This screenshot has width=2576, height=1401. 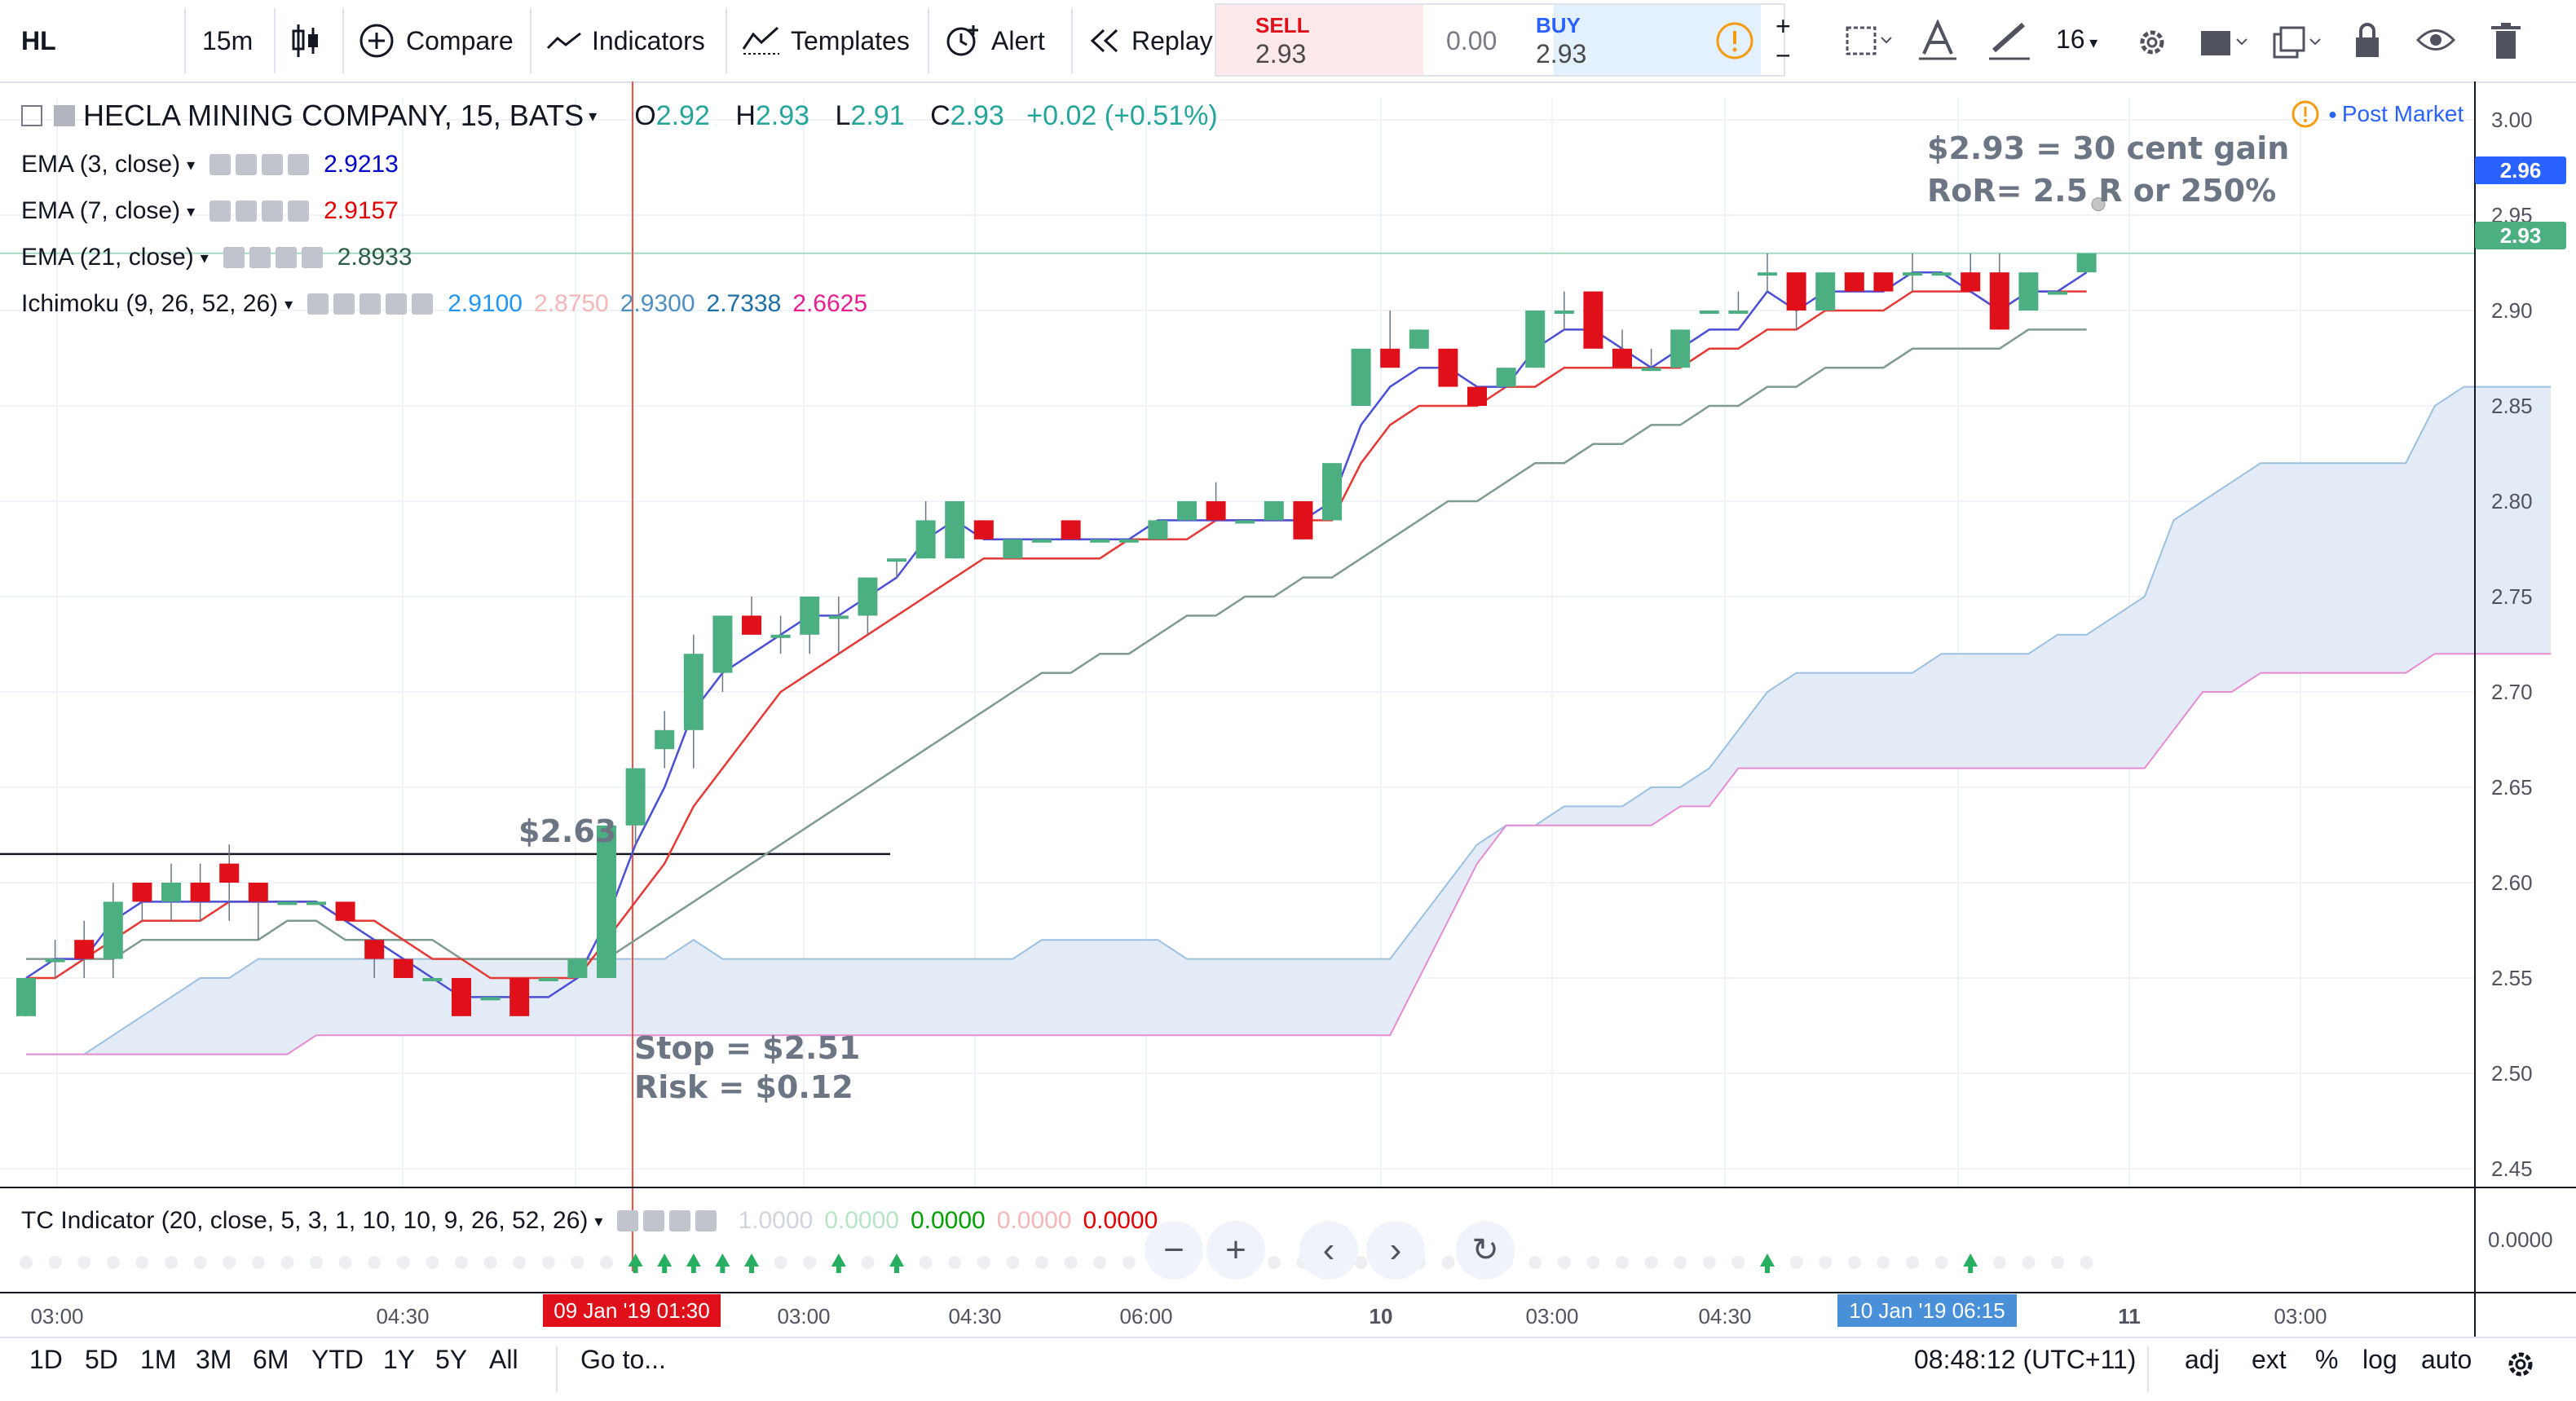 What do you see at coordinates (2269, 1359) in the screenshot?
I see `ext-toggle: ext` at bounding box center [2269, 1359].